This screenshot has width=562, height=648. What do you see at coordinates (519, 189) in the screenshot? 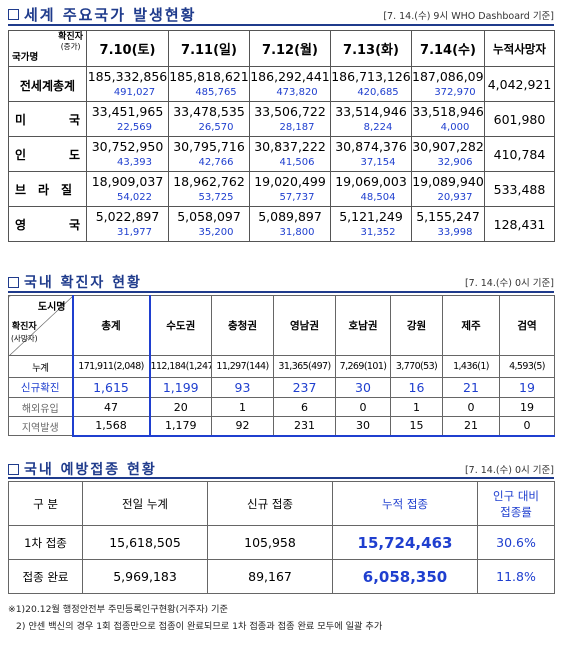
I see `deaths-cell: 533,488` at bounding box center [519, 189].